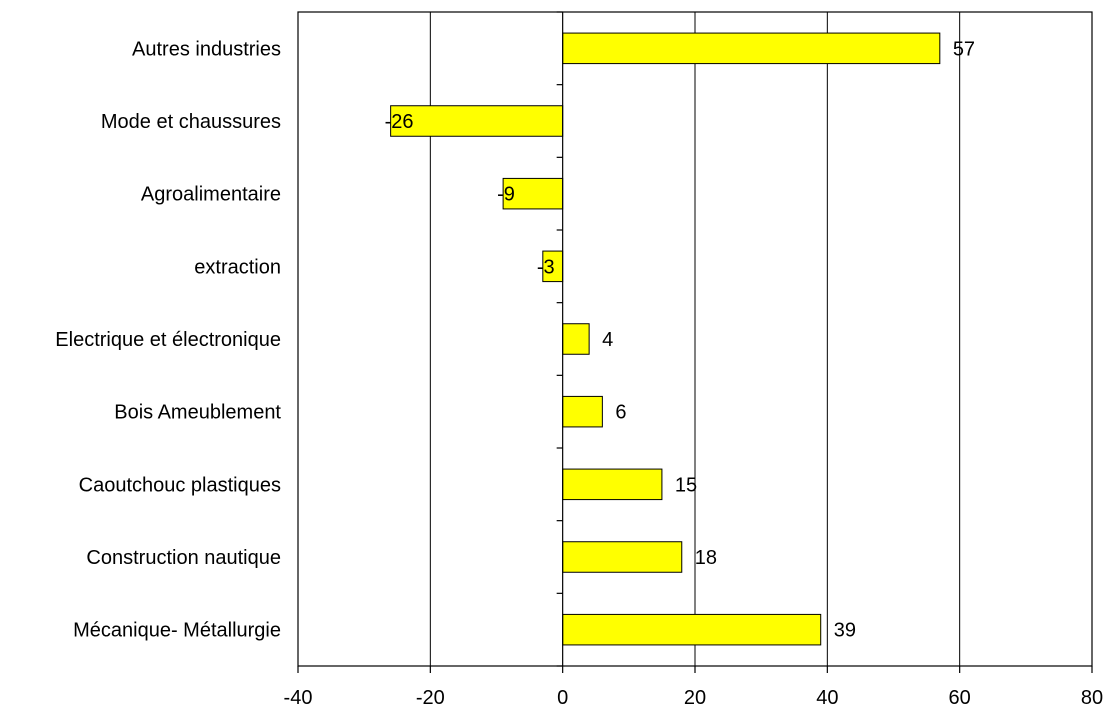 The image size is (1108, 717). What do you see at coordinates (237, 267) in the screenshot?
I see `category-label-4: extraction` at bounding box center [237, 267].